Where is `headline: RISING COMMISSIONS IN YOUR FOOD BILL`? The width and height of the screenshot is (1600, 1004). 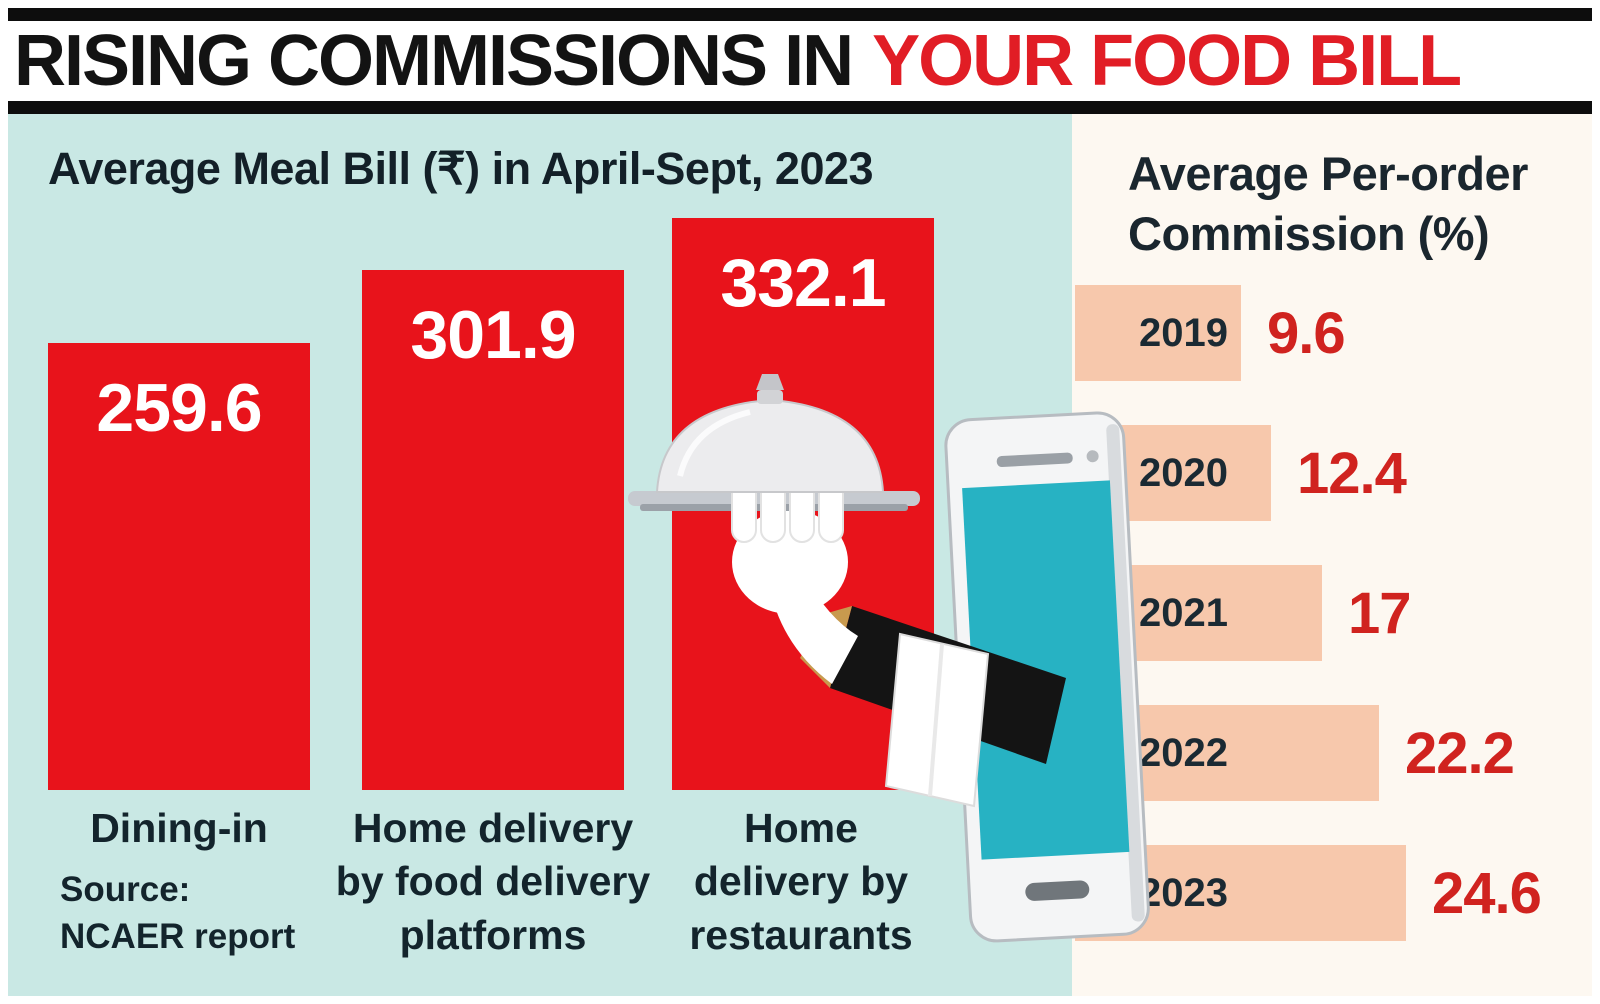 headline: RISING COMMISSIONS IN YOUR FOOD BILL is located at coordinates (803, 61).